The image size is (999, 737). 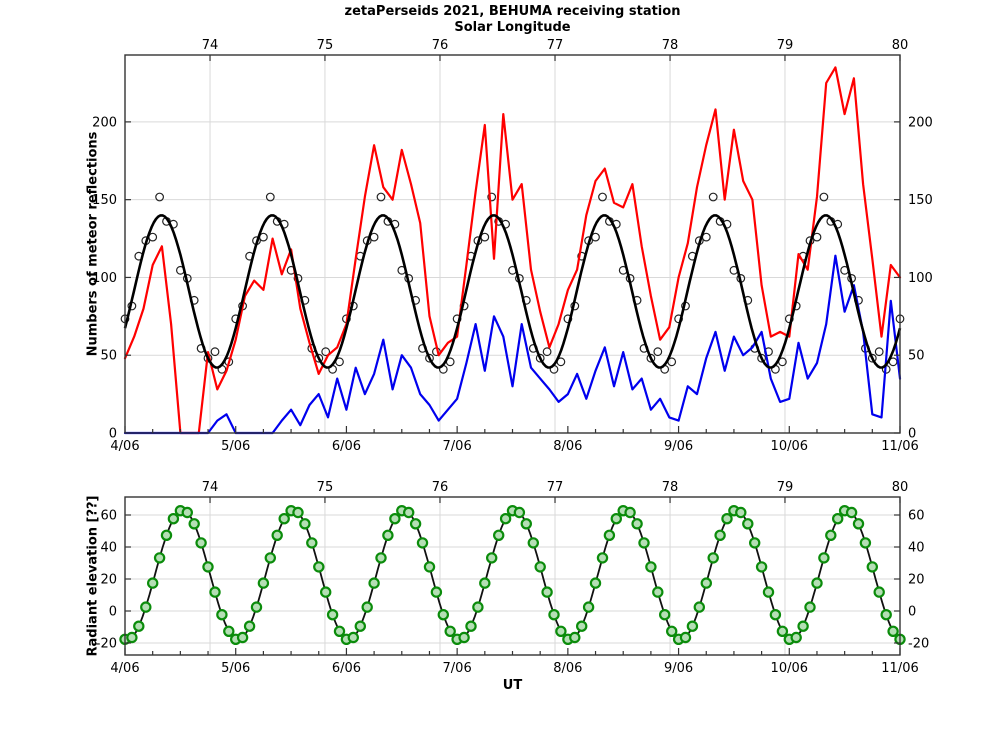 I want to click on solar-longitude-tick-label: 76, so click(x=440, y=45).